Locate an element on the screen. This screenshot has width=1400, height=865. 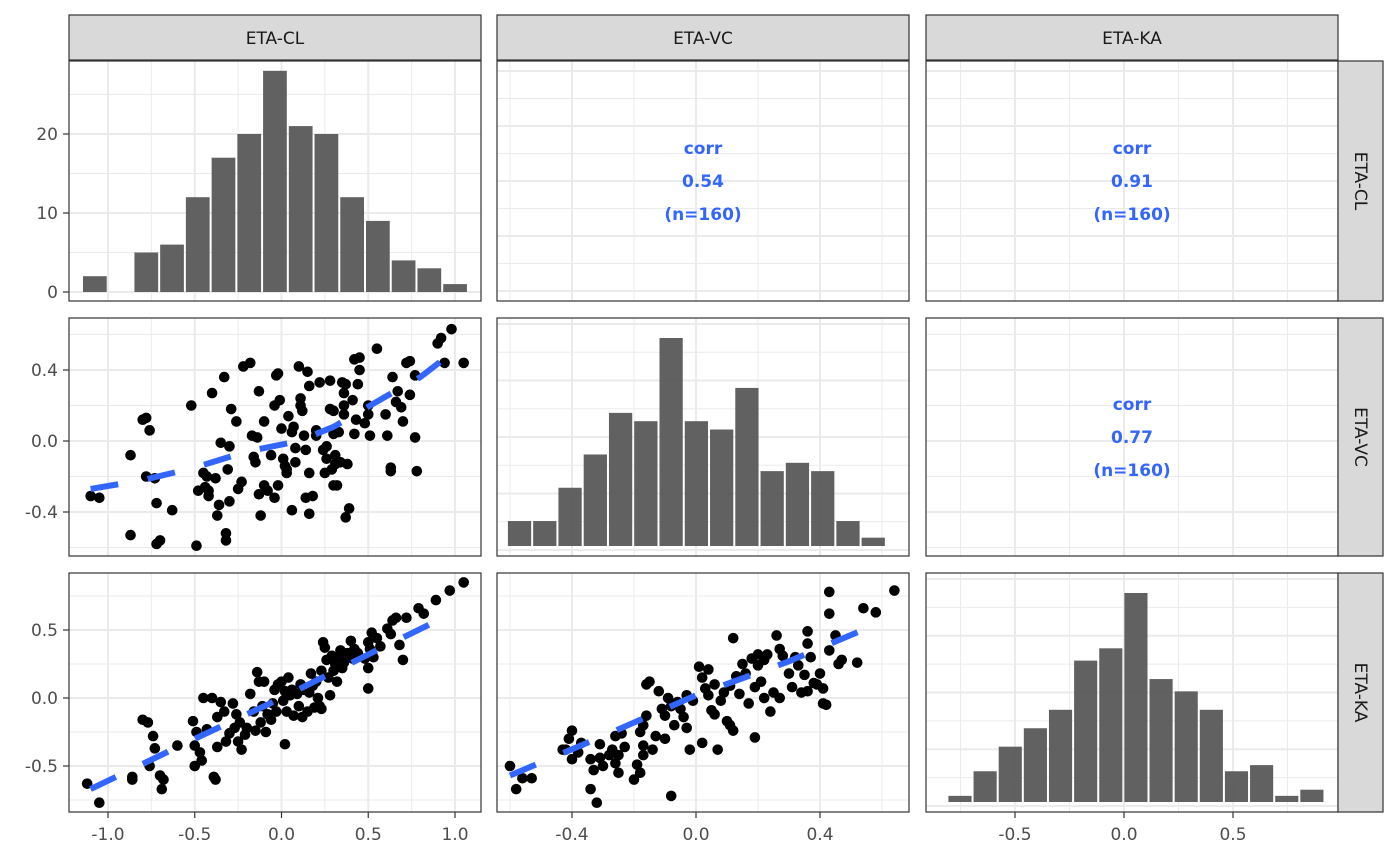
corr-value: 0.91 is located at coordinates (1132, 182).